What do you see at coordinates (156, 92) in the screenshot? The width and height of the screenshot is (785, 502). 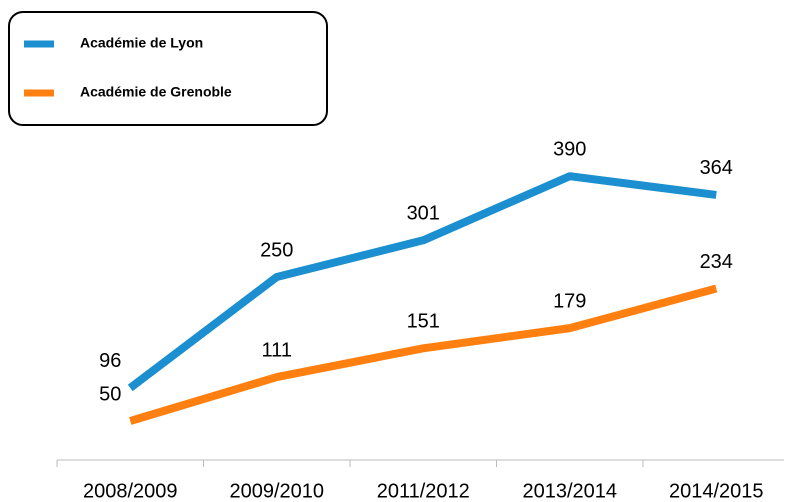 I see `legend-label: Académie de Grenoble` at bounding box center [156, 92].